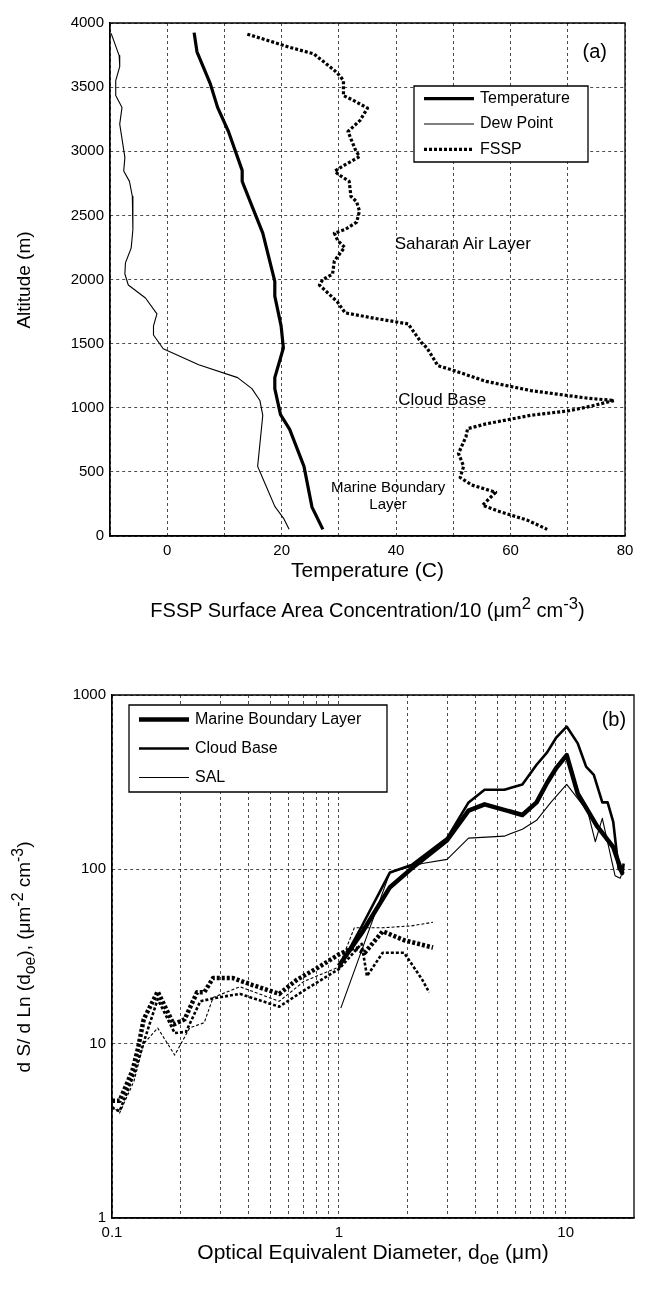 Image resolution: width=652 pixels, height=1290 pixels. I want to click on x-tick-label: 20, so click(282, 550).